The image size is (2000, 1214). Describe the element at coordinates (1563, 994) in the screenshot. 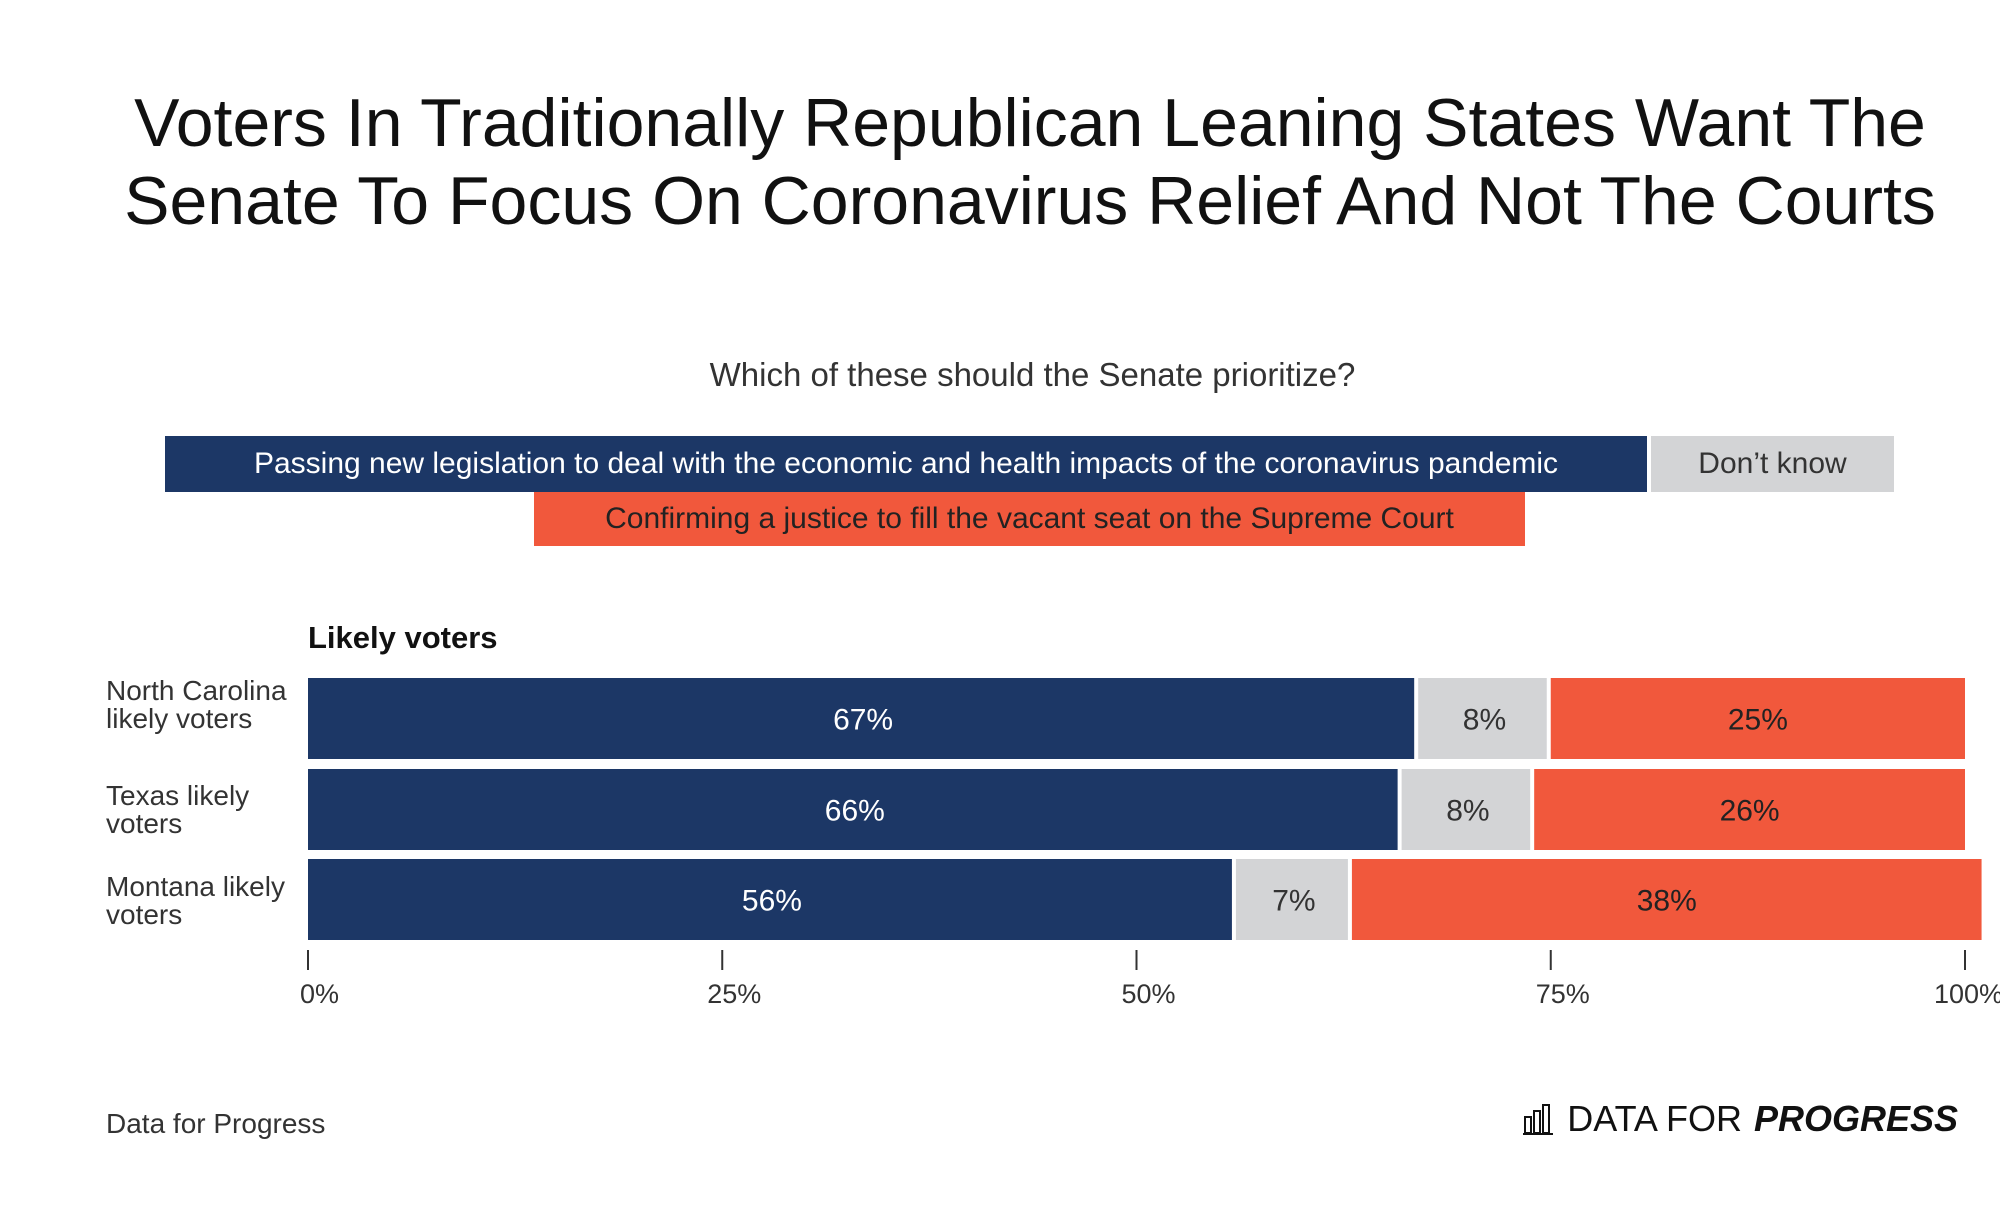

I see `x-tick-label: 75%` at that location.